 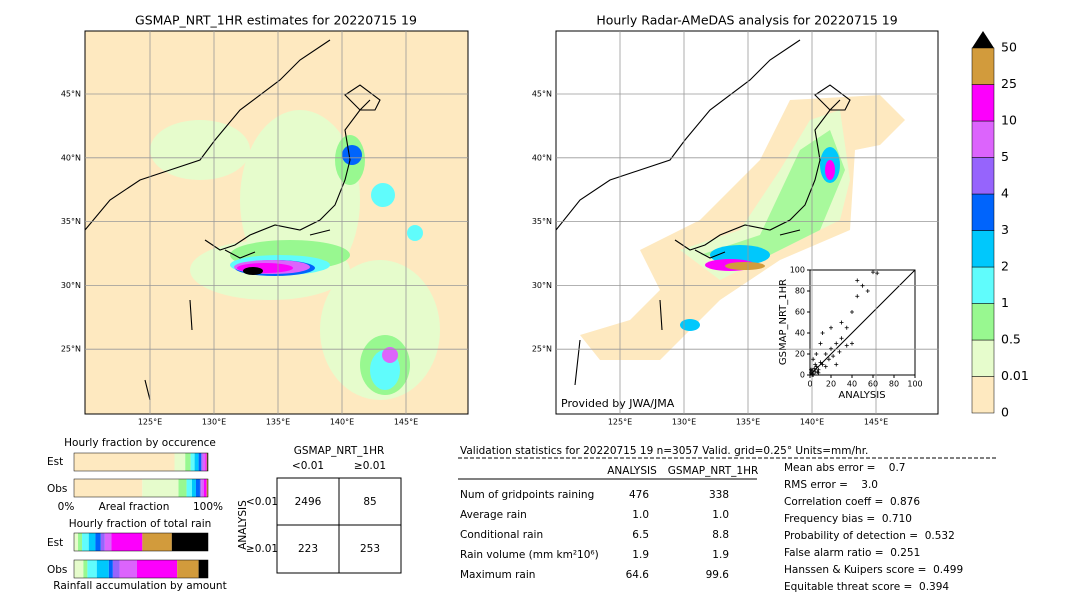 What do you see at coordinates (57, 489) in the screenshot?
I see `row-label: Obs` at bounding box center [57, 489].